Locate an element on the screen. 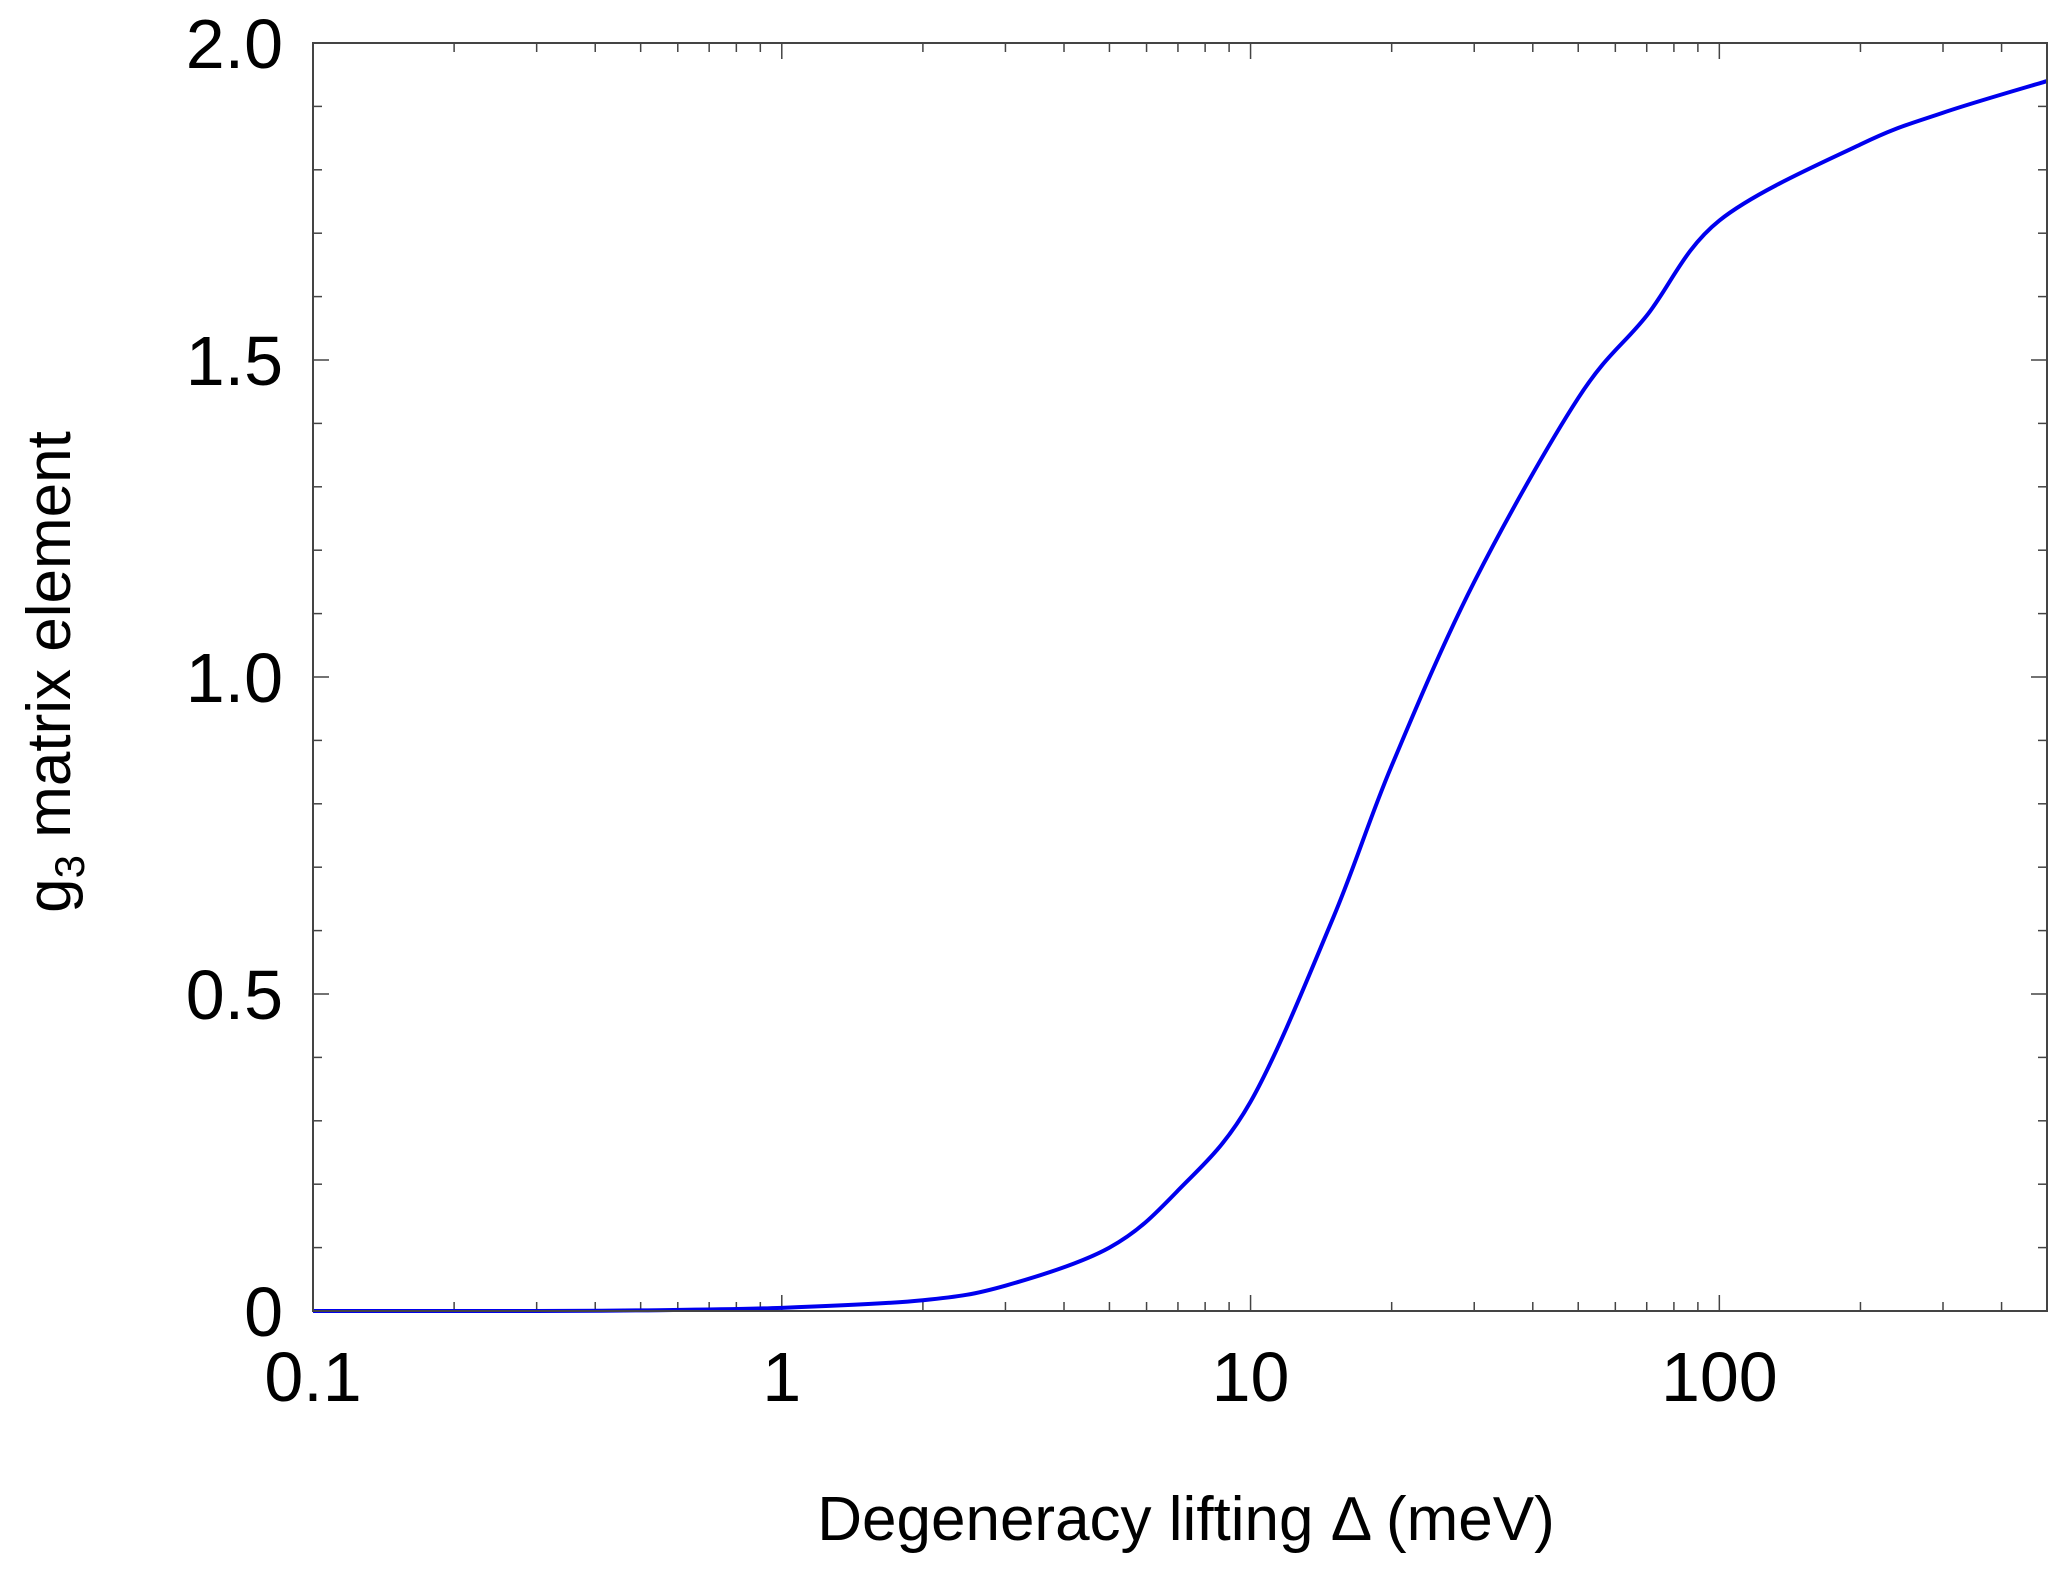 This screenshot has width=2067, height=1570. x-tick-label: 100 is located at coordinates (1719, 1377).